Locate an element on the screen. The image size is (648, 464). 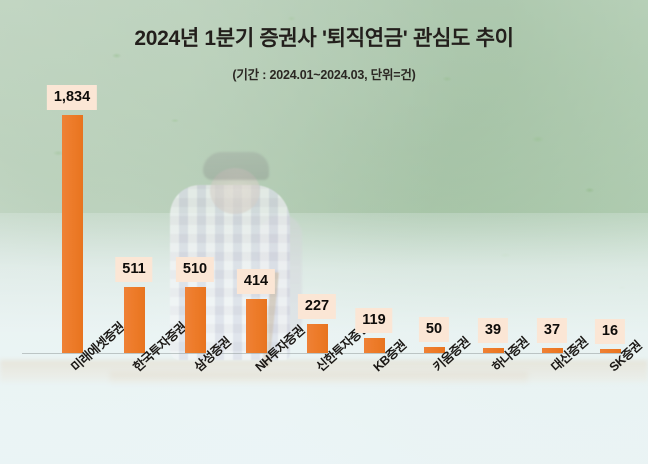
bar-group: 37 is located at coordinates (552, 335).